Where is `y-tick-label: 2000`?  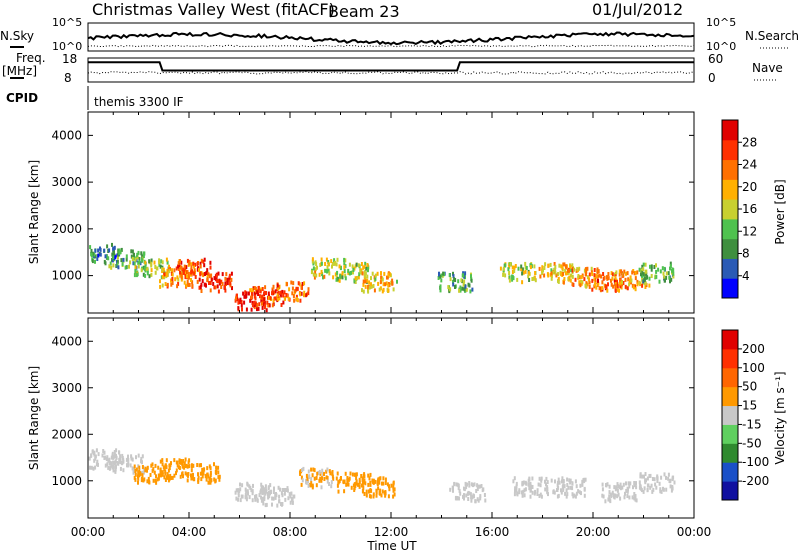 y-tick-label: 2000 is located at coordinates (66, 434).